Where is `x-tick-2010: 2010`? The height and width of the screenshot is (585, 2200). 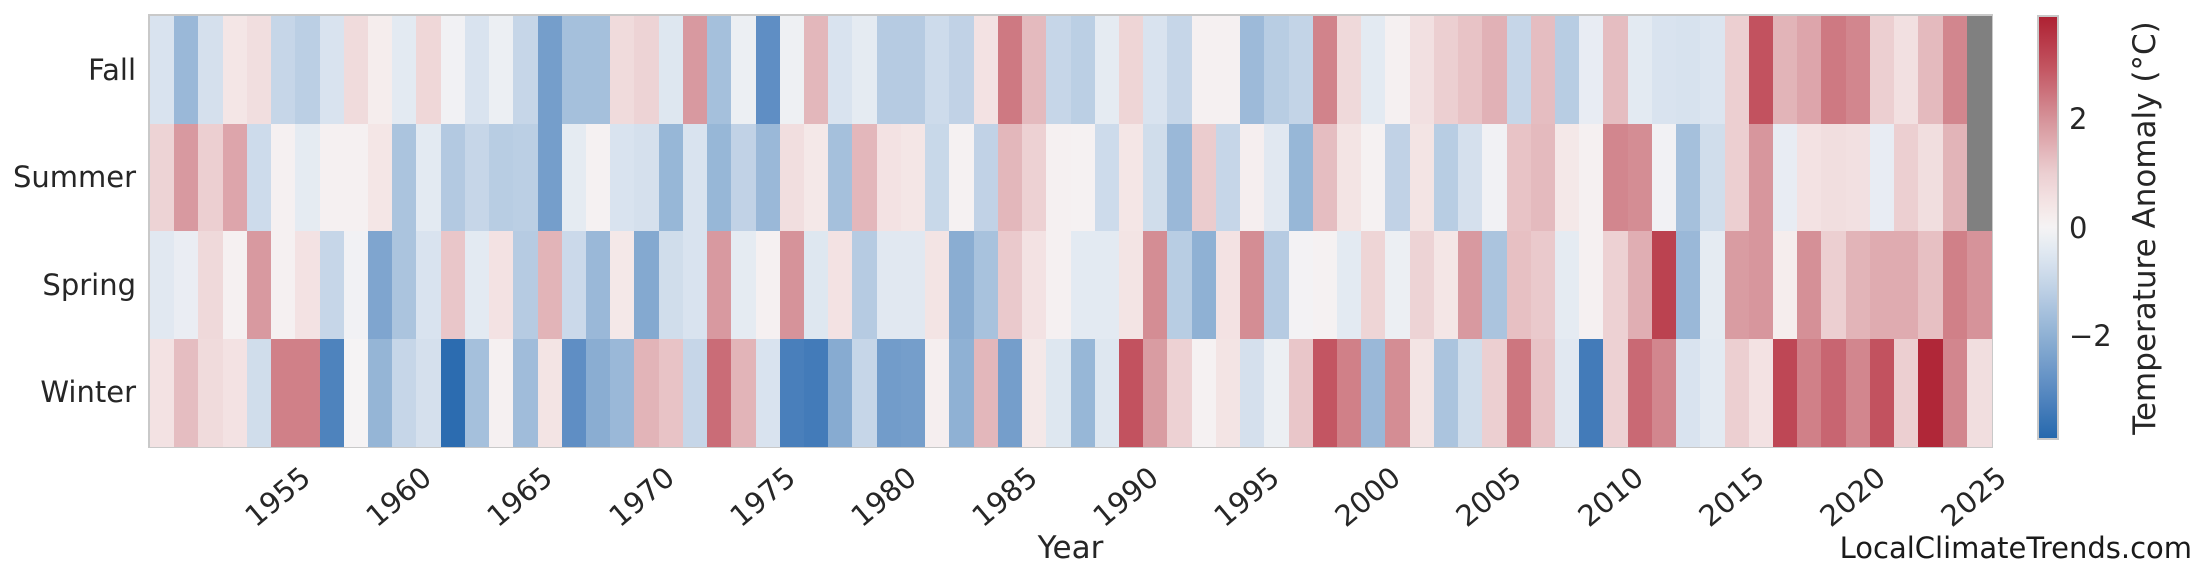
x-tick-2010: 2010 is located at coordinates (1610, 497).